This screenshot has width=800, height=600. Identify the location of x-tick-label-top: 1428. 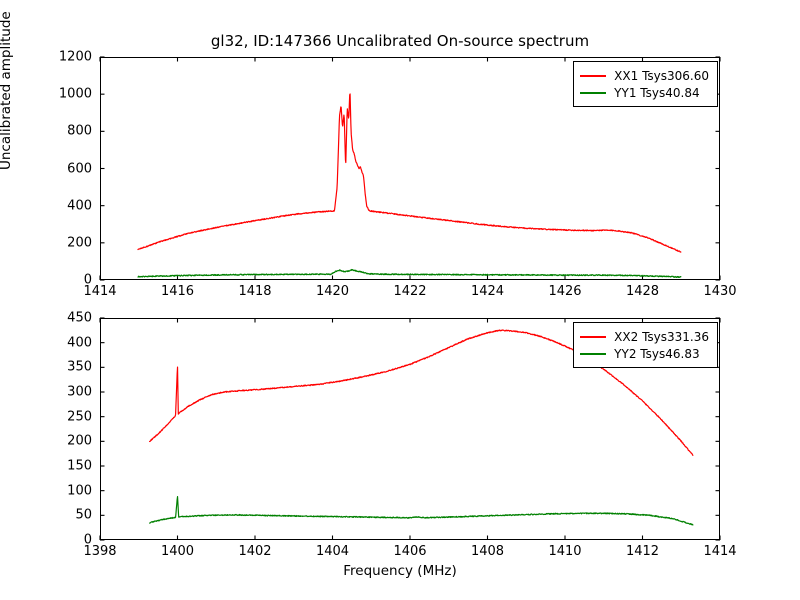
(642, 291).